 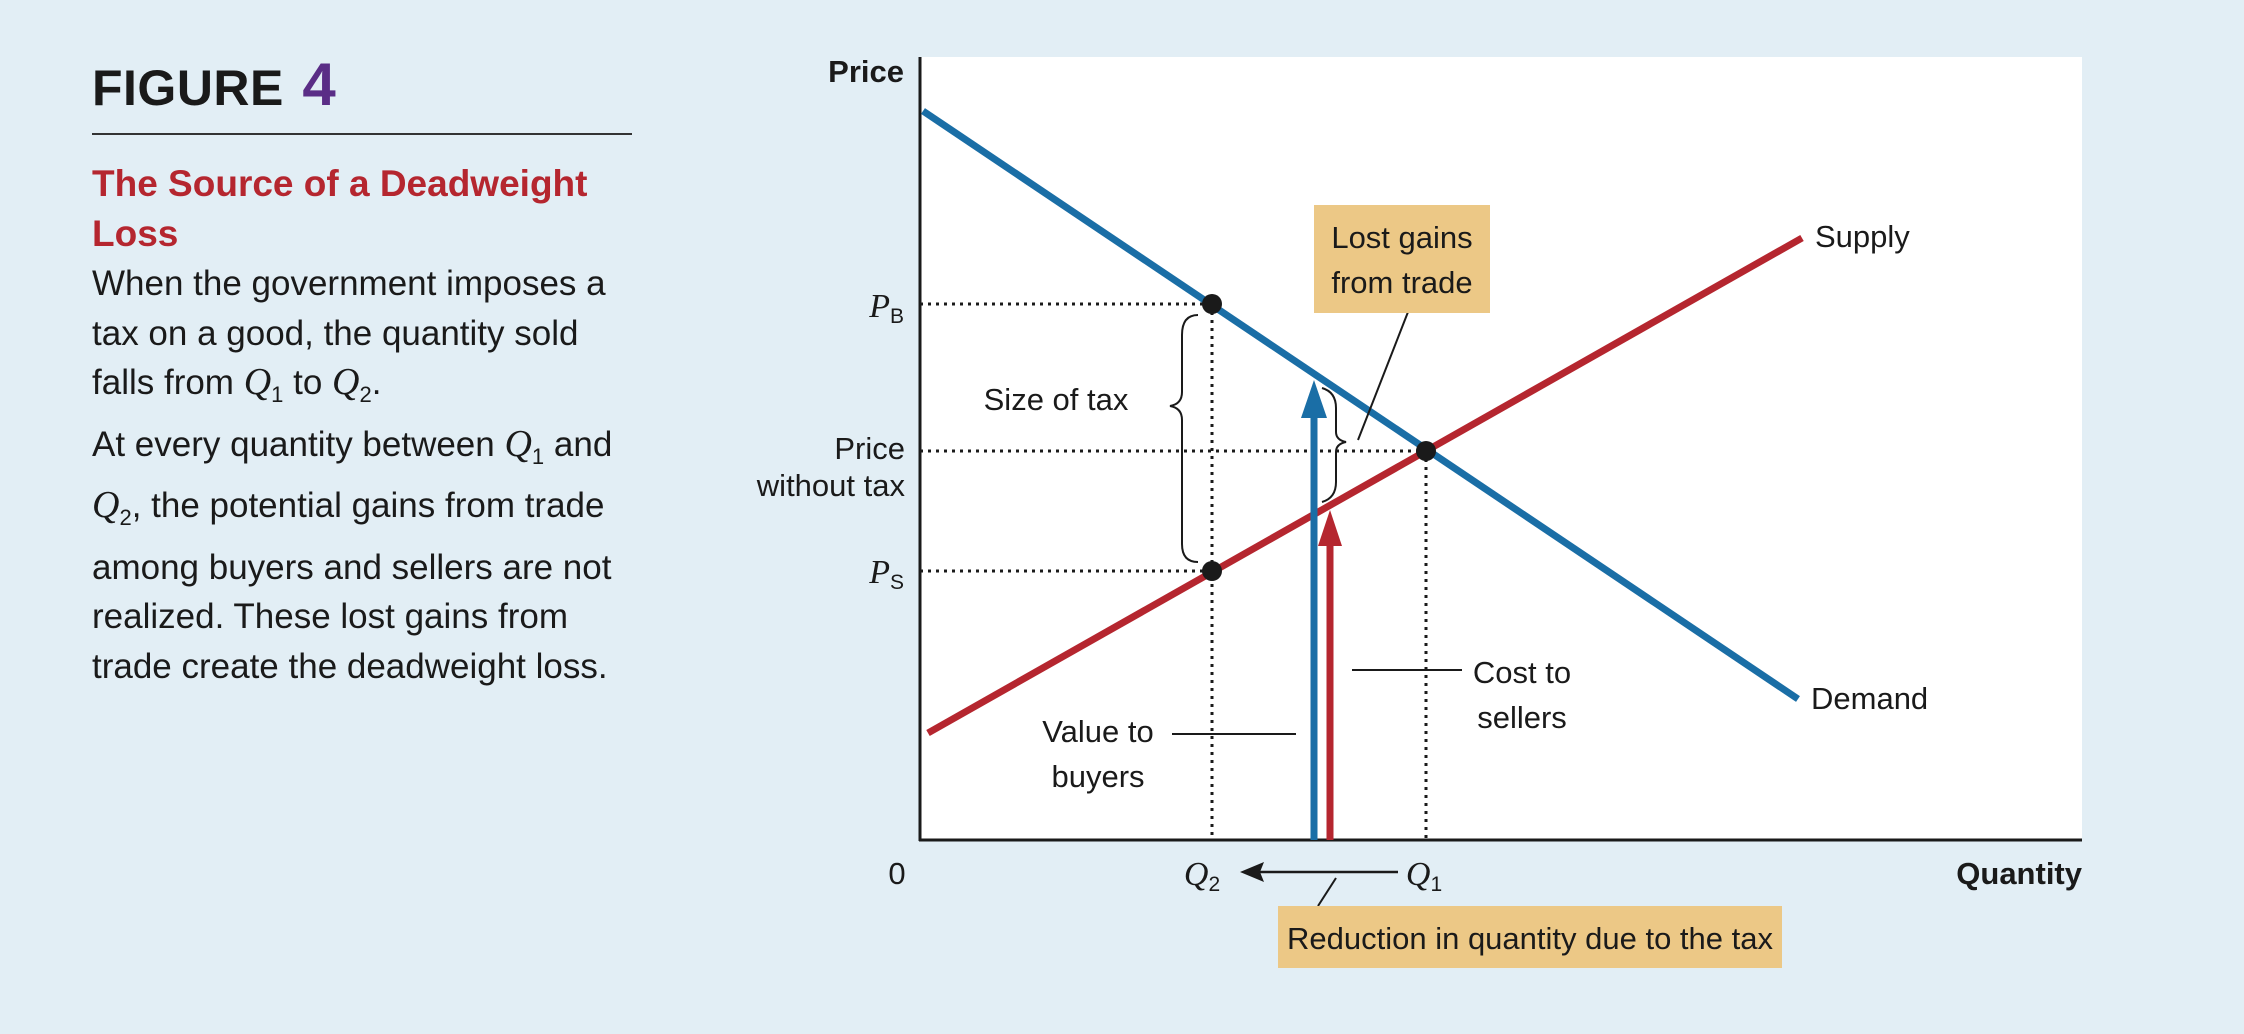 What do you see at coordinates (2019, 873) in the screenshot?
I see `x-axis-title: Quantity` at bounding box center [2019, 873].